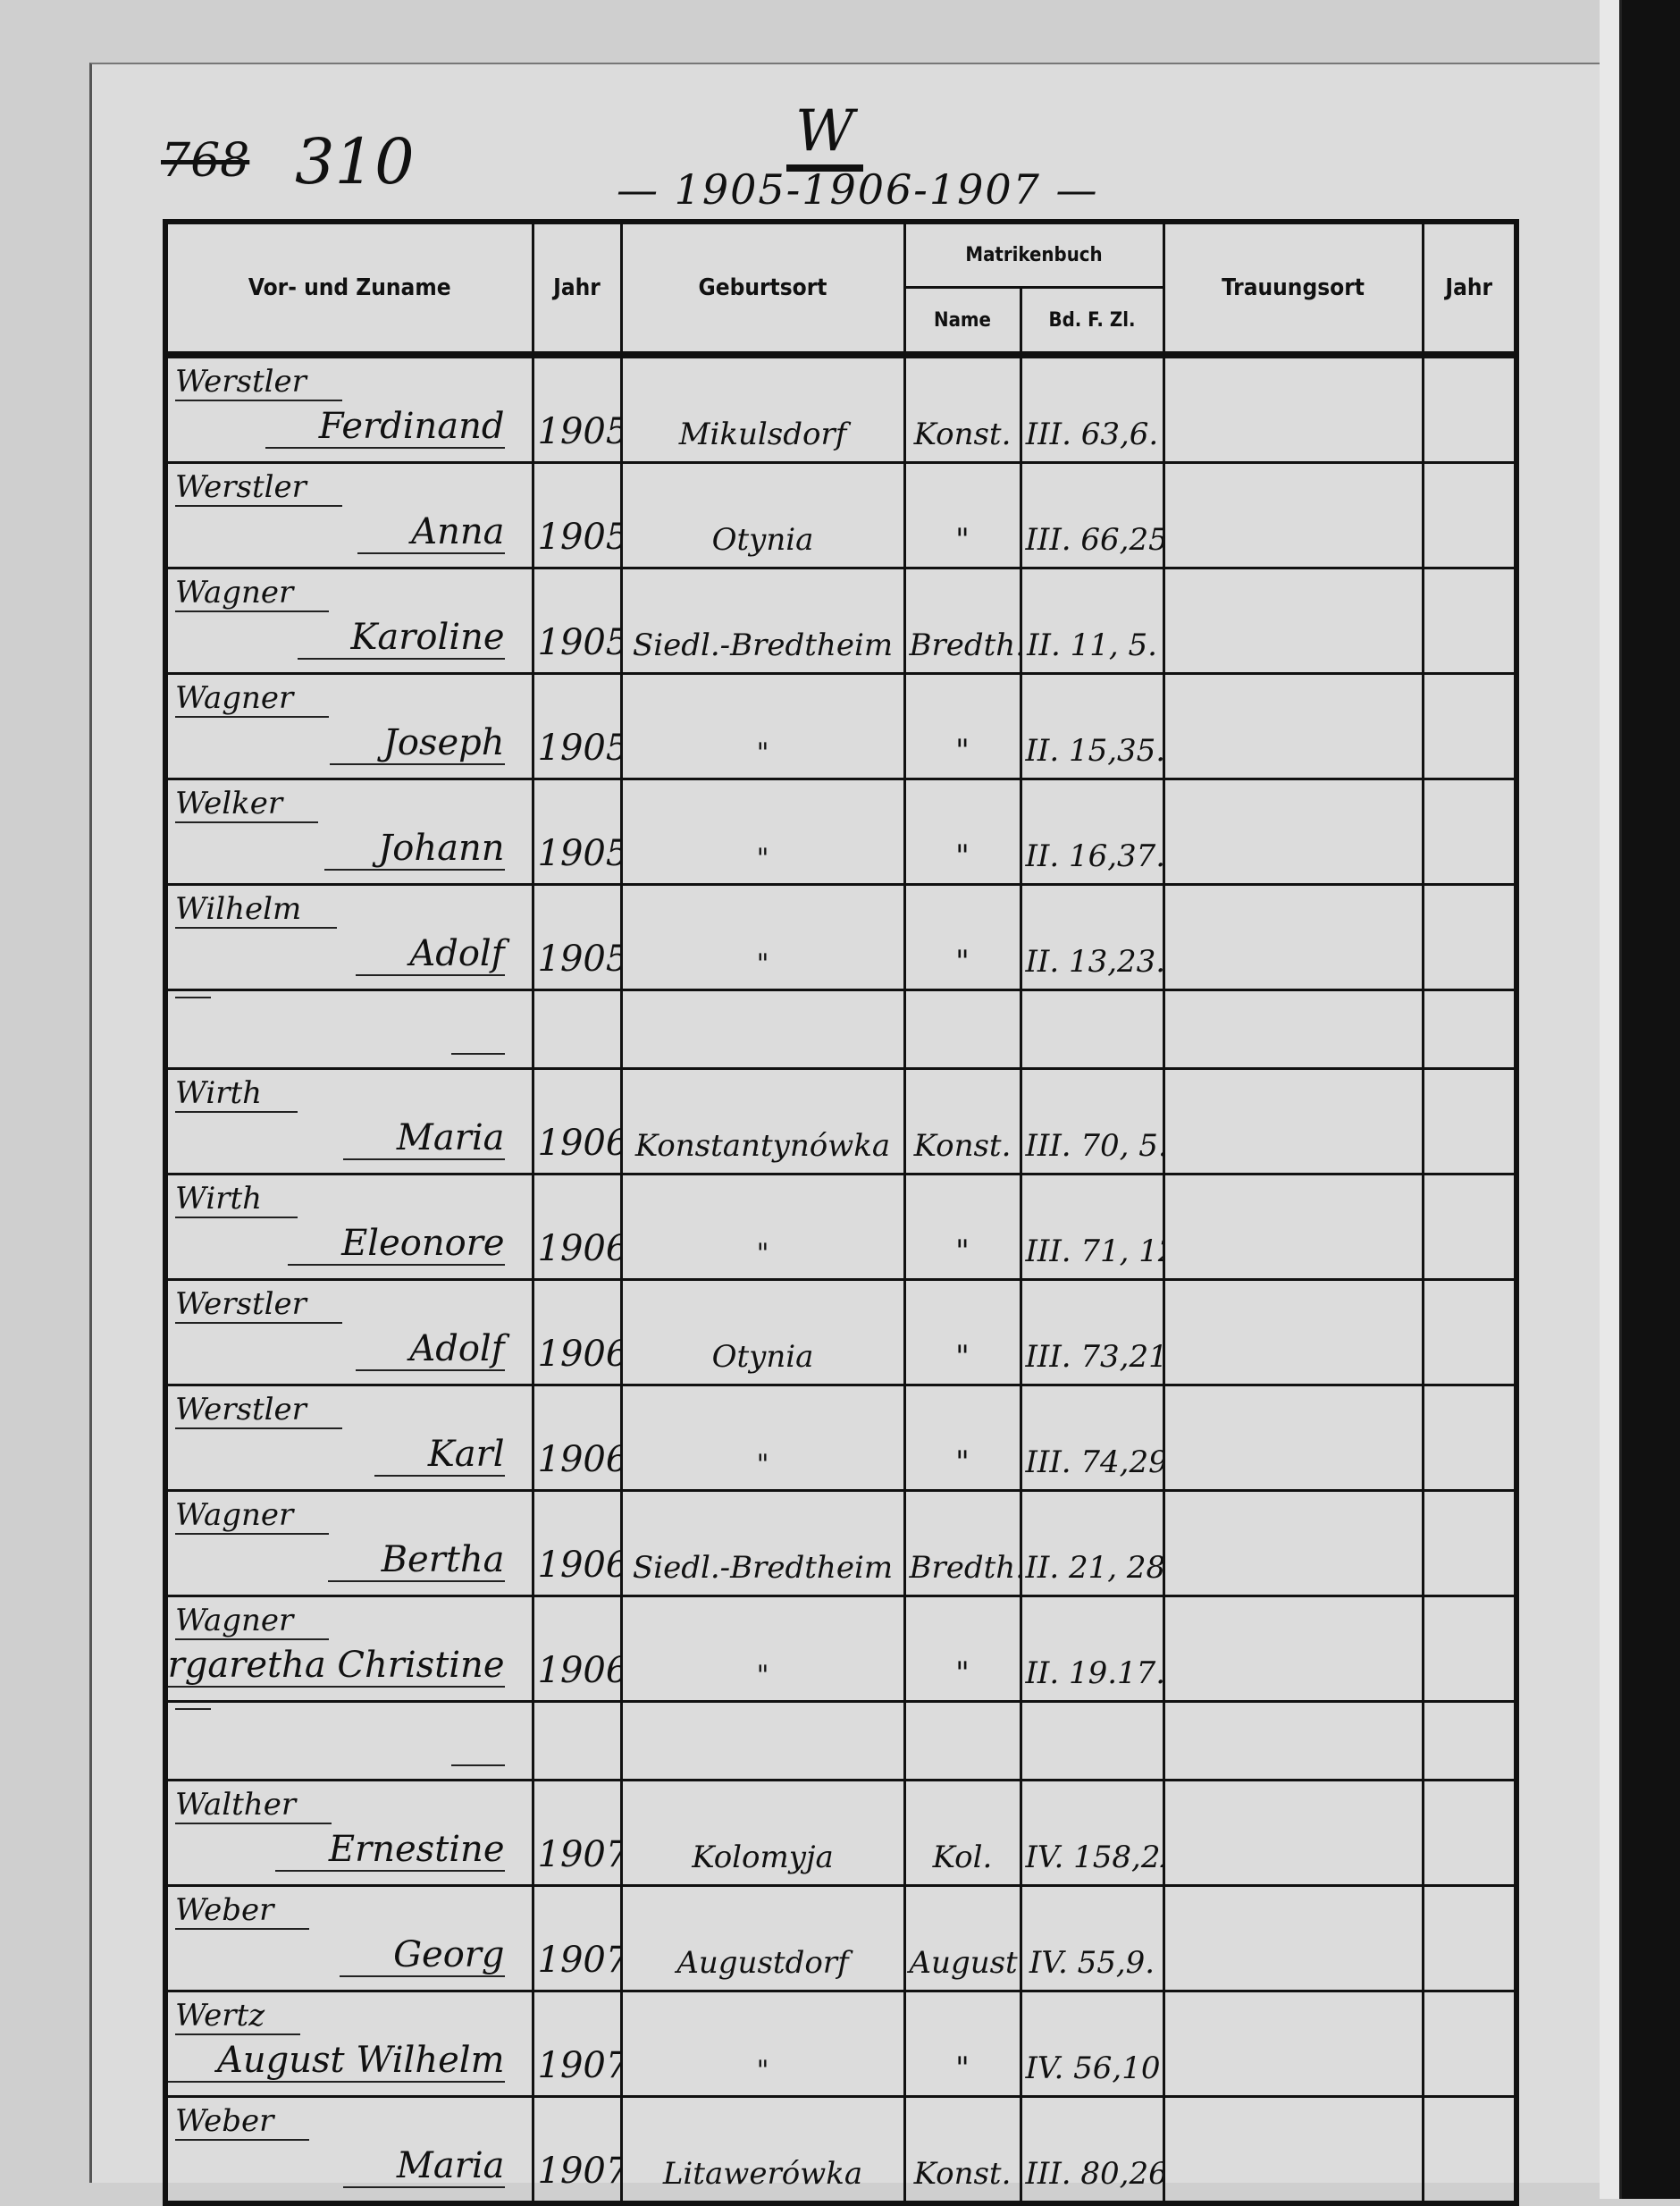 The height and width of the screenshot is (2206, 1680). Describe the element at coordinates (1611, 1099) in the screenshot. I see `page-edge` at that location.